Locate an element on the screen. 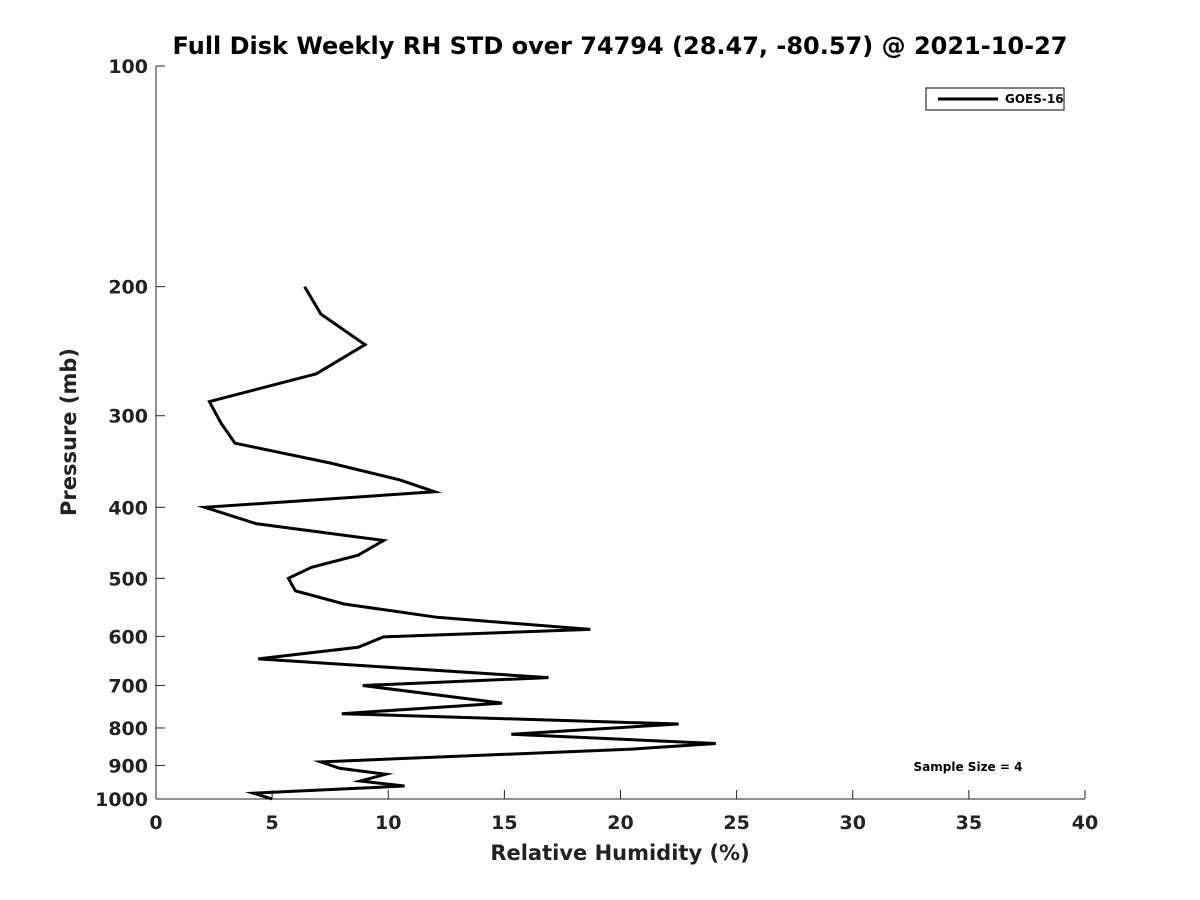  x-tick-label: 0 is located at coordinates (155, 823).